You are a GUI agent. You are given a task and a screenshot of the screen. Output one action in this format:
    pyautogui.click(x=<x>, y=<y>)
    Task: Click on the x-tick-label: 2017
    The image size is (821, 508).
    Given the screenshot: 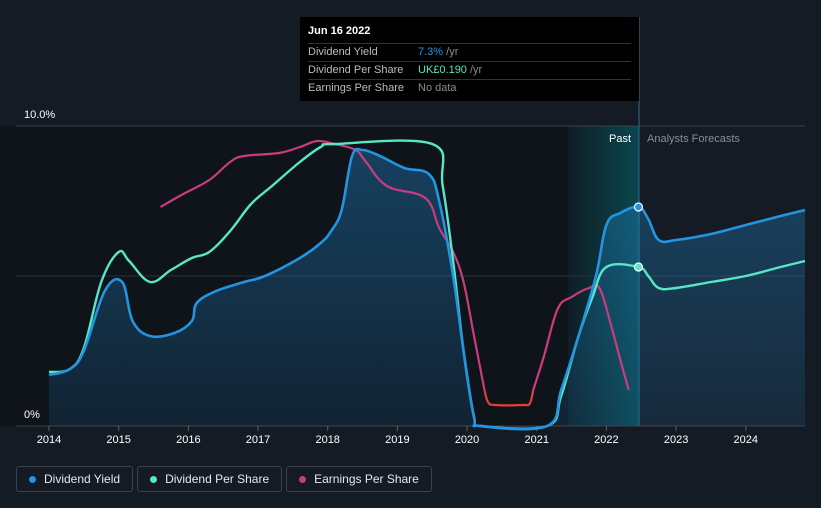 What is the action you would take?
    pyautogui.click(x=258, y=440)
    